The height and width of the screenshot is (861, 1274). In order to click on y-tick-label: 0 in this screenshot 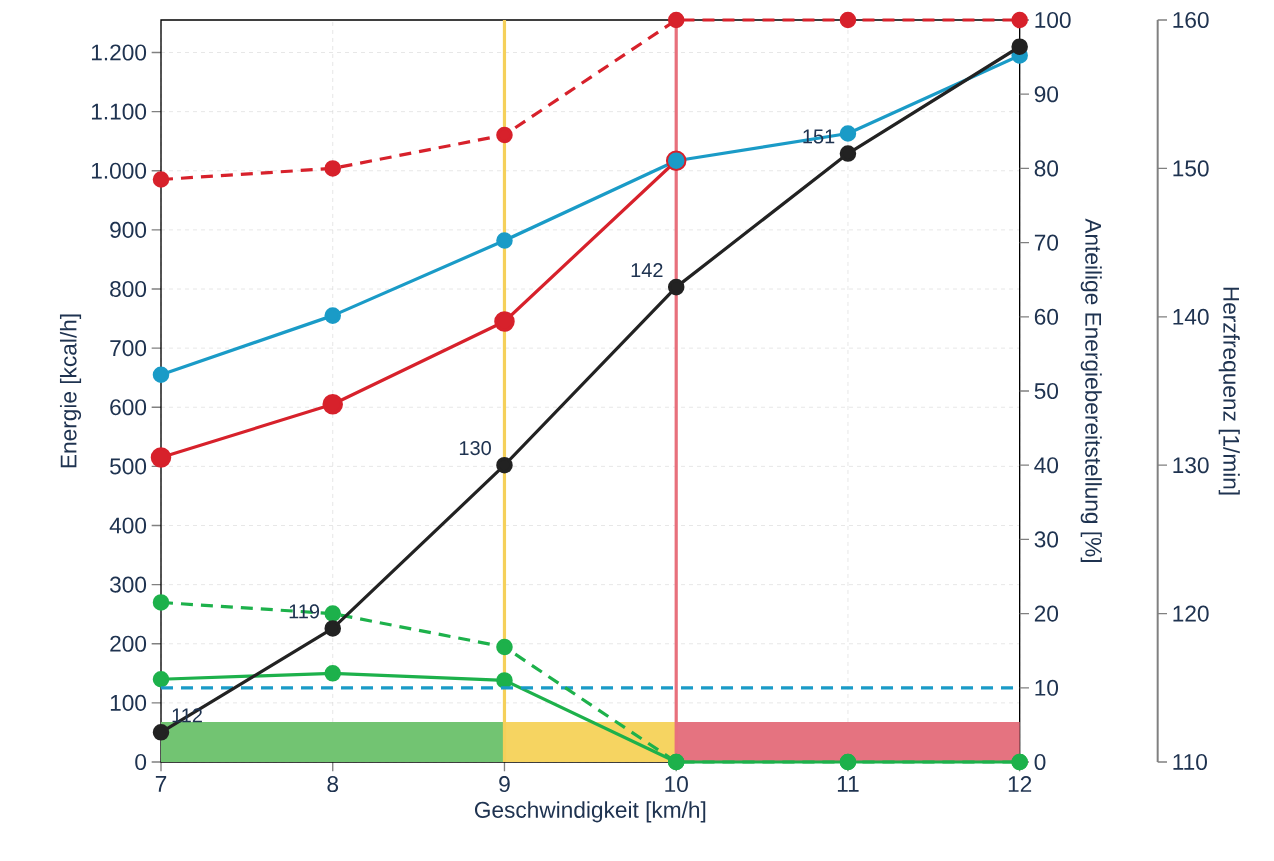, I will do `click(141, 762)`.